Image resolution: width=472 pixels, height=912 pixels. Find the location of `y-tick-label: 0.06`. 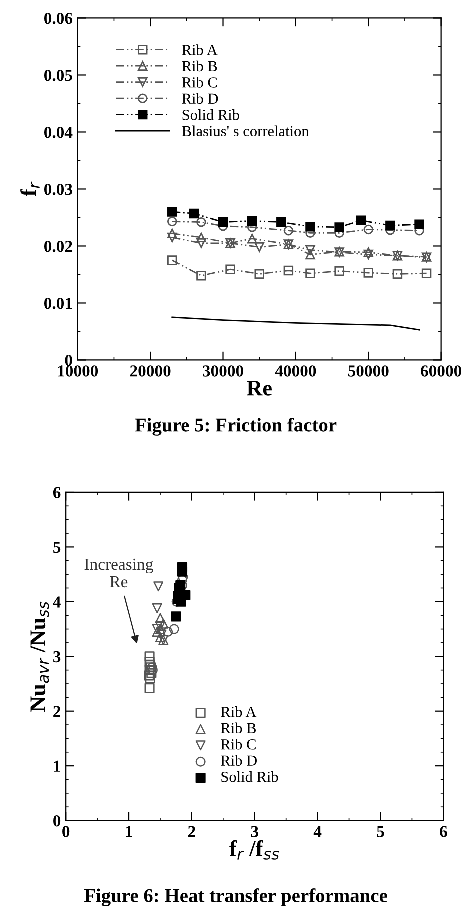

y-tick-label: 0.06 is located at coordinates (58, 18).